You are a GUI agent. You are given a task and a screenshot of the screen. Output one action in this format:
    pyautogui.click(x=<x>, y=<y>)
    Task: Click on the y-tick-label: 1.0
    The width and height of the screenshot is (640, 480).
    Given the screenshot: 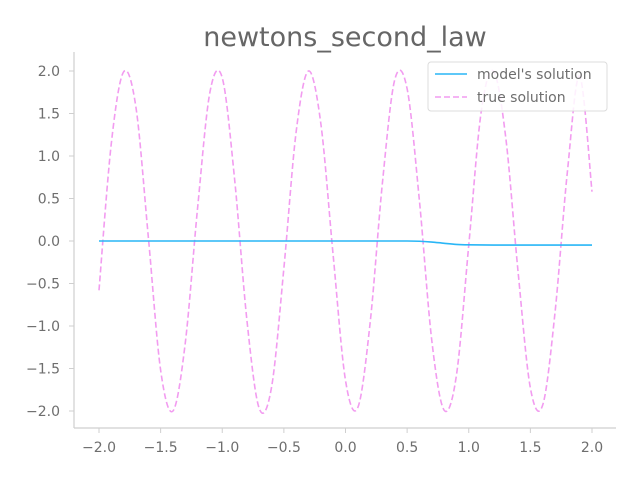 What is the action you would take?
    pyautogui.click(x=49, y=157)
    